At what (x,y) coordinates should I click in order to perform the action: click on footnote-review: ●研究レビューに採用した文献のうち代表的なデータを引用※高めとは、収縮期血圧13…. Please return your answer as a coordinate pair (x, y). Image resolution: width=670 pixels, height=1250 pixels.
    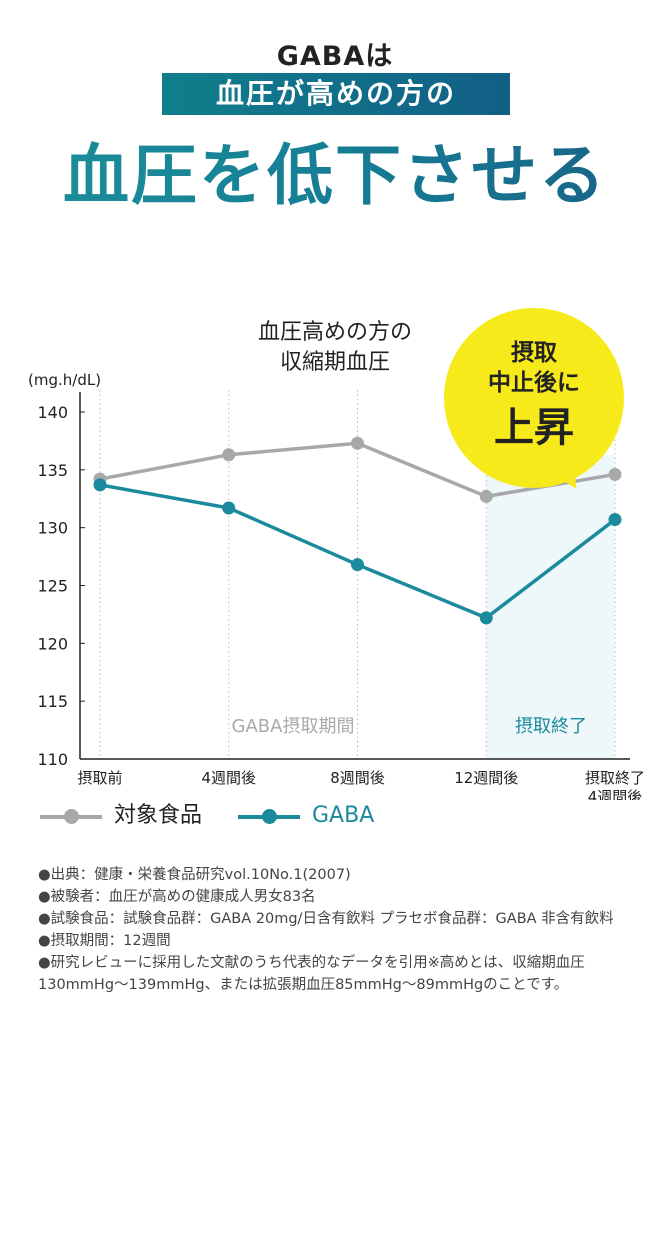
    Looking at the image, I should click on (311, 974).